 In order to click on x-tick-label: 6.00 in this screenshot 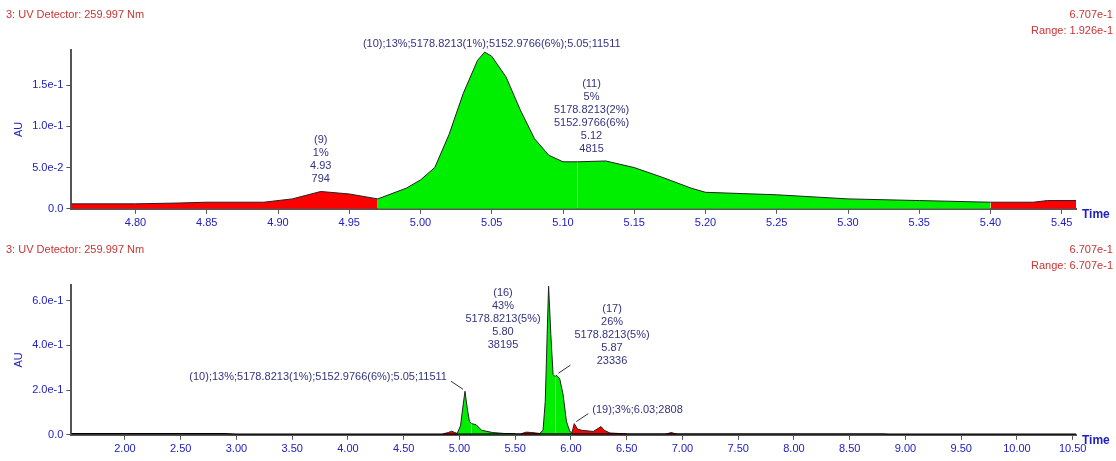, I will do `click(571, 448)`.